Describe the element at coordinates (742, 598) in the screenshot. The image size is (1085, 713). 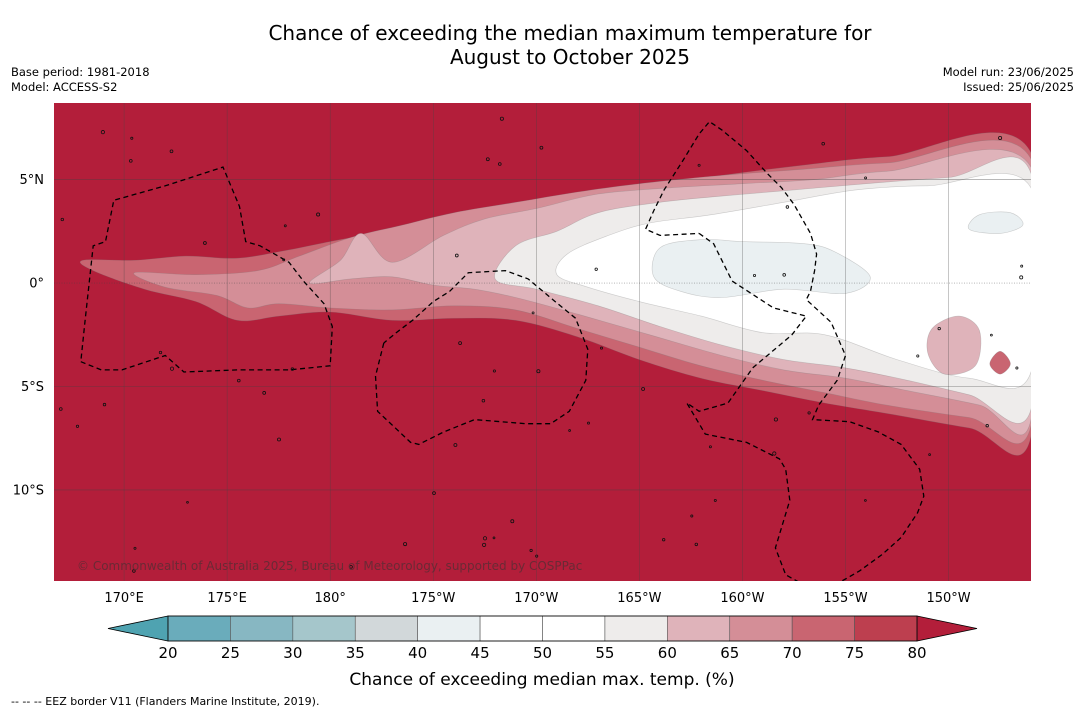
I see `x-tick-label: 160°W` at that location.